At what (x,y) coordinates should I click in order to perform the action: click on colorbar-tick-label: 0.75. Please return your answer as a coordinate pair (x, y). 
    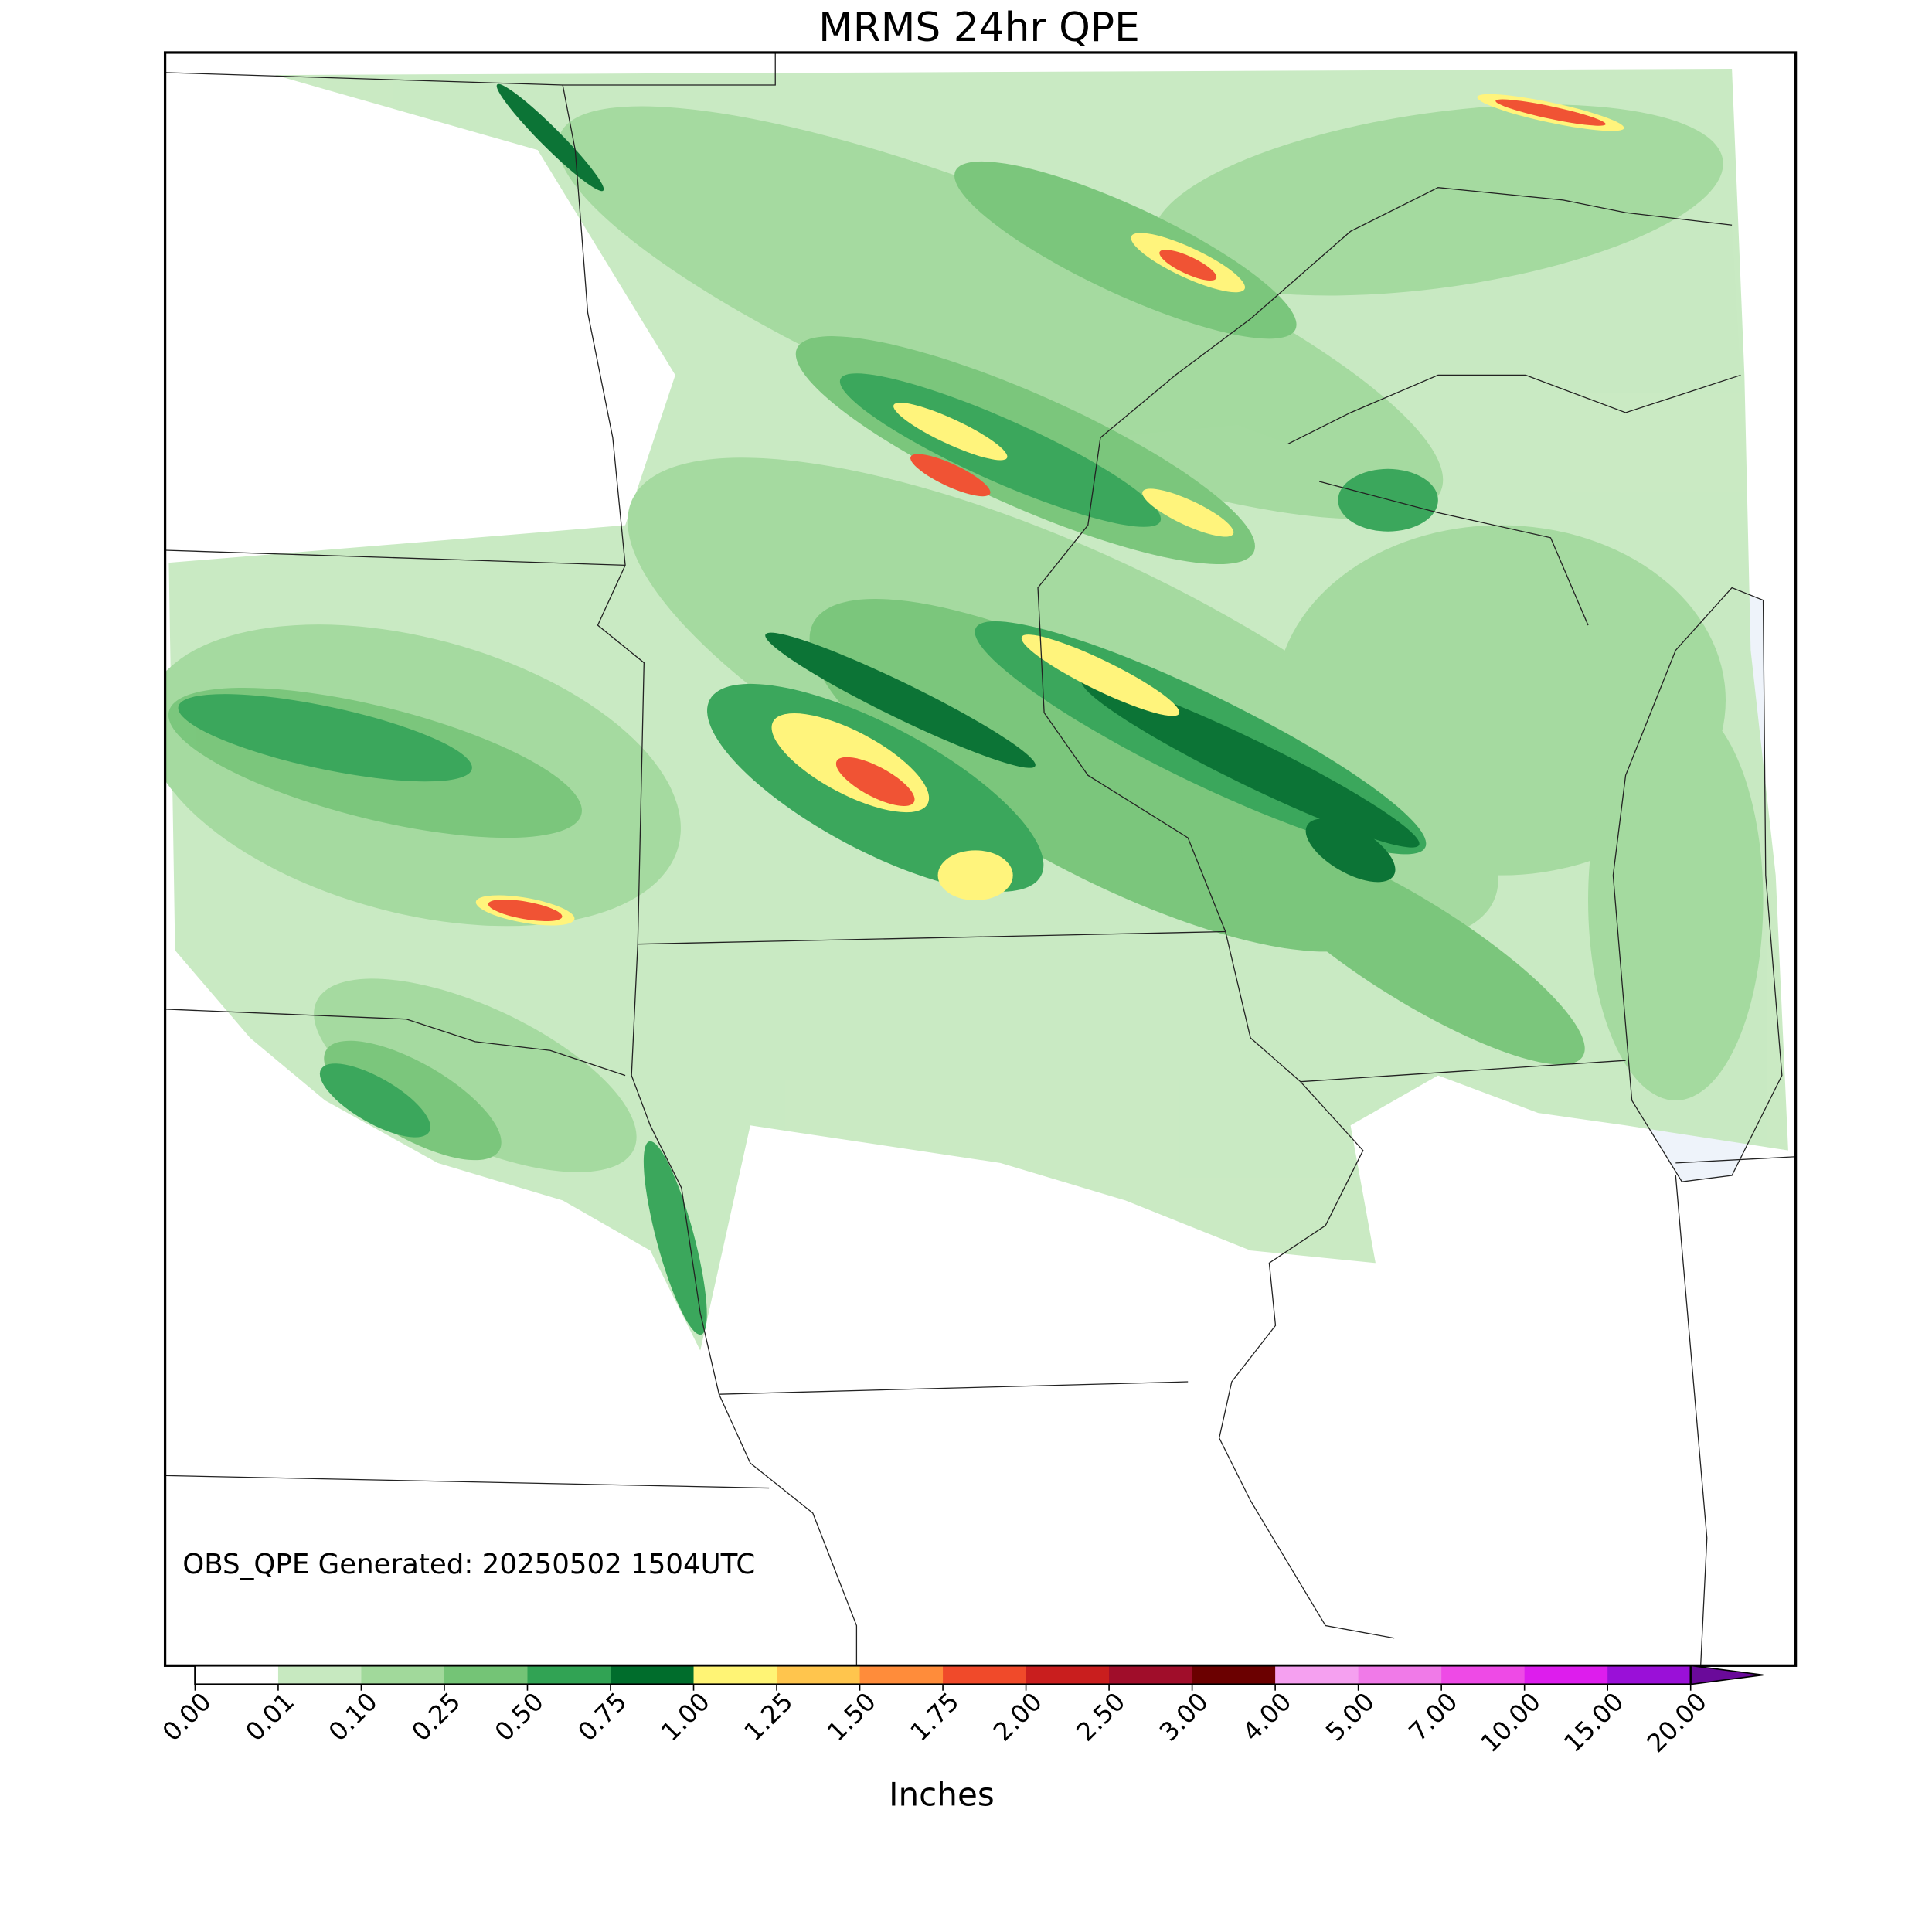
    Looking at the image, I should click on (602, 1717).